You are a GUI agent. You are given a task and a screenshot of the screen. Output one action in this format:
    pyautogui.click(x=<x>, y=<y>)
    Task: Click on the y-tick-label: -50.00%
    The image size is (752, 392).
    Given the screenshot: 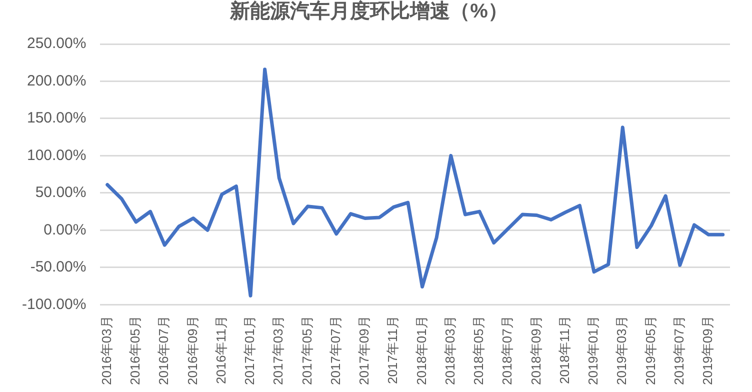 What is the action you would take?
    pyautogui.click(x=58, y=267)
    